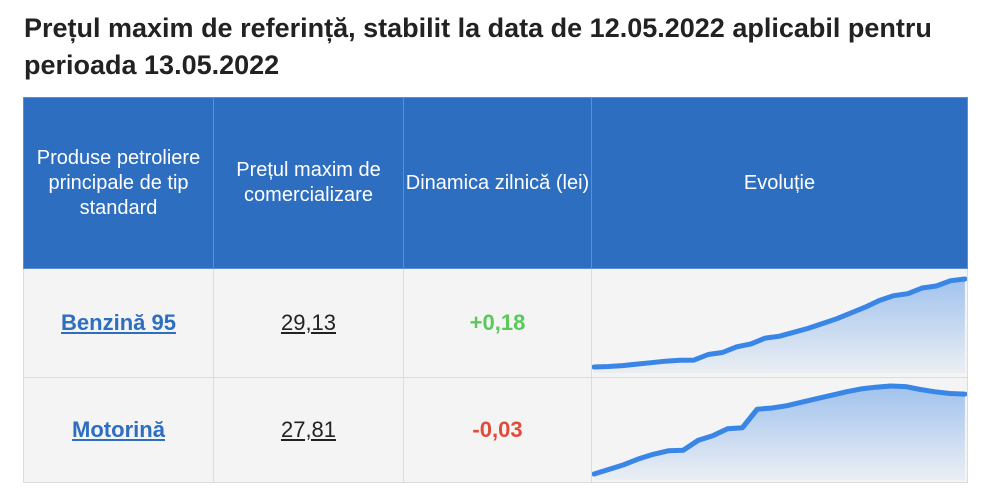 This screenshot has height=494, width=1000. I want to click on price-value: 27,81, so click(308, 429).